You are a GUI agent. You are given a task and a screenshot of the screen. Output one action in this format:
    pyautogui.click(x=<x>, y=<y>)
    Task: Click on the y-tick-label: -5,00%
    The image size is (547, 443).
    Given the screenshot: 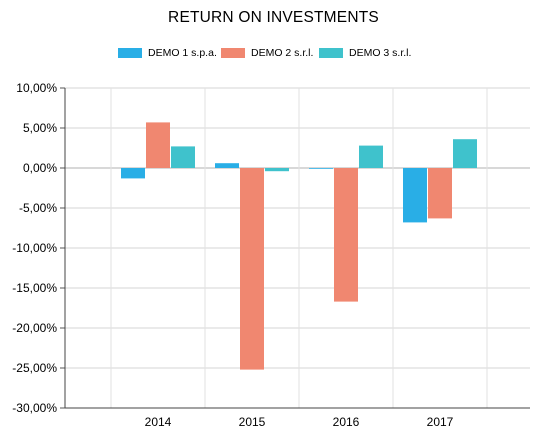 What is the action you would take?
    pyautogui.click(x=38, y=208)
    